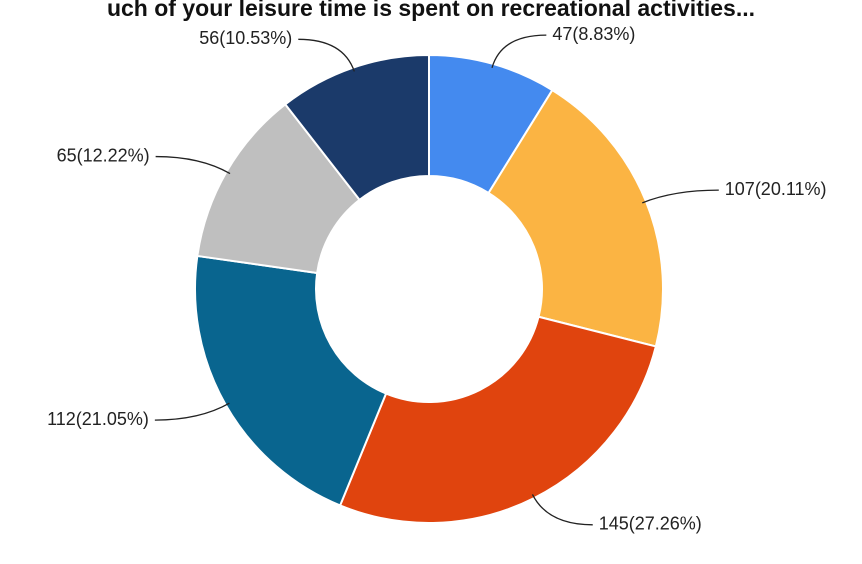  I want to click on data-label: 47(8.83%), so click(593, 34).